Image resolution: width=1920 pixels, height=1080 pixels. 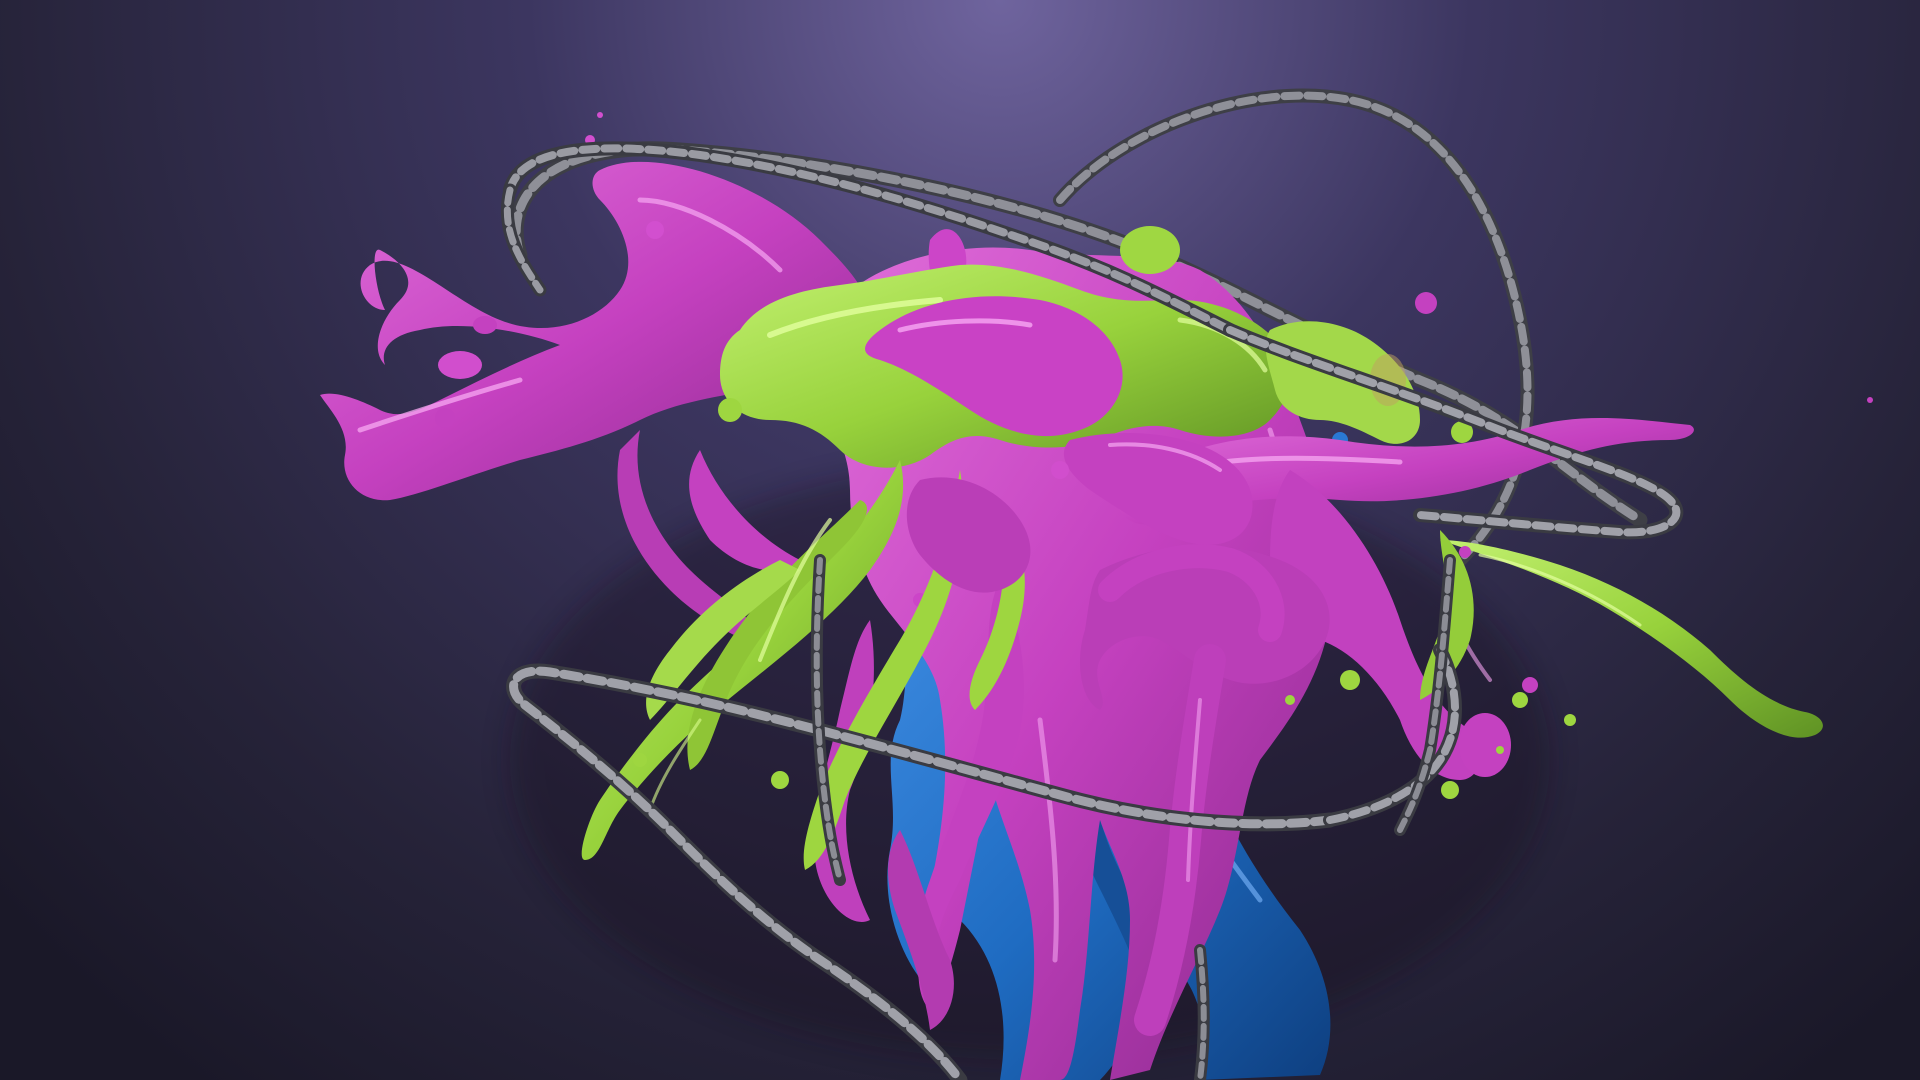 What do you see at coordinates (1075, 666) in the screenshot?
I see `magenta-paint-foreground` at bounding box center [1075, 666].